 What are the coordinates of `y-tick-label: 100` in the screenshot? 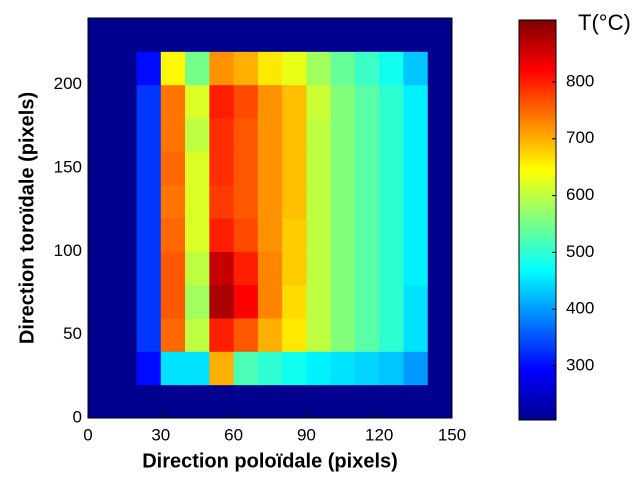 It's located at (68, 250).